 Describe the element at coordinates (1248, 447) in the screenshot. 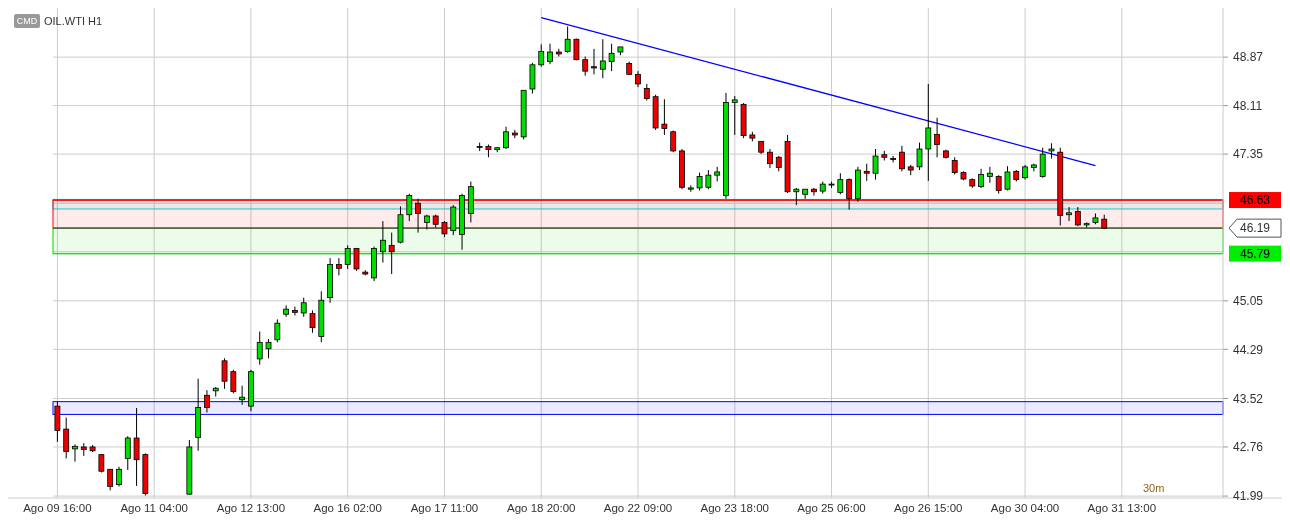

I see `y-tick-label: 42.76` at that location.